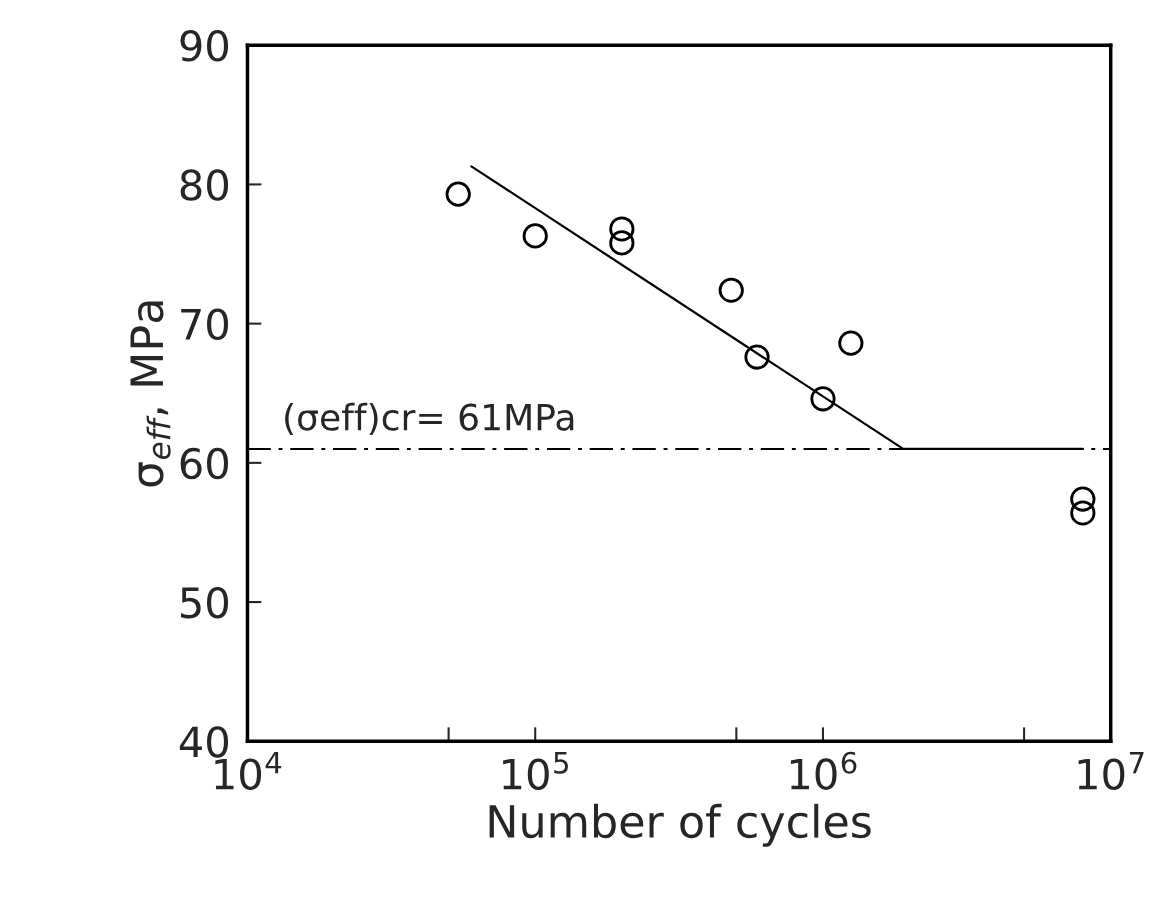  I want to click on x-tick-label: 10$^{5}$, so click(535, 771).